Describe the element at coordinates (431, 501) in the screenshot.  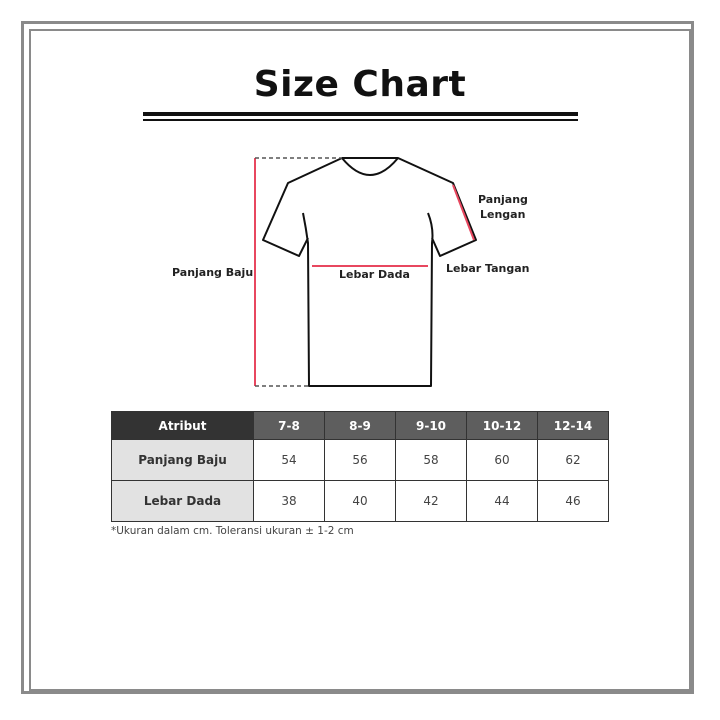
I see `table-cell: 42` at that location.